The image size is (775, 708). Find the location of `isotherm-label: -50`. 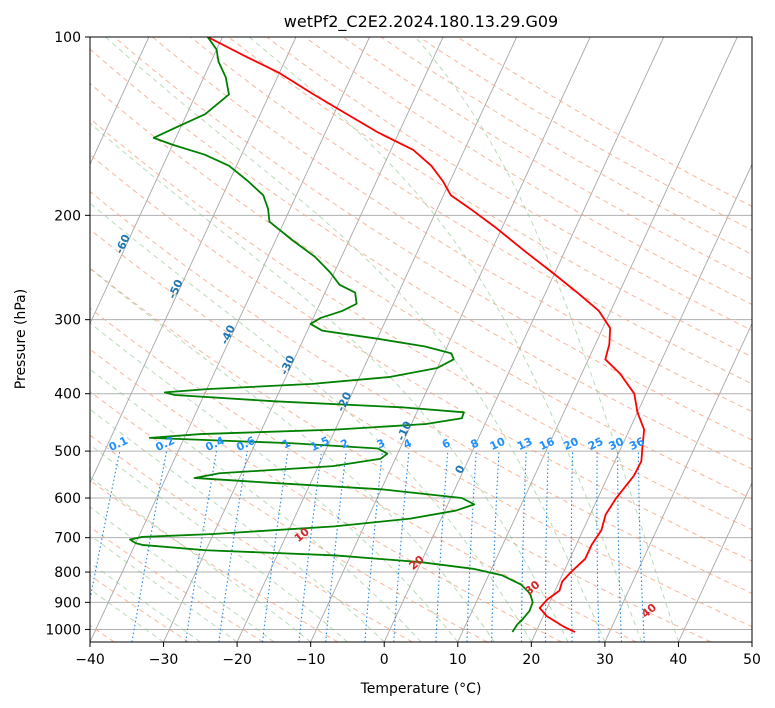

isotherm-label: -50 is located at coordinates (176, 289).